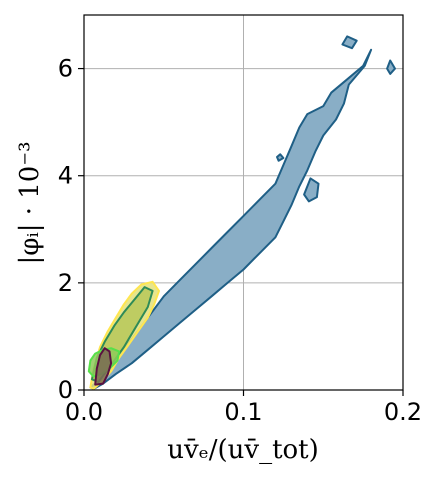  Describe the element at coordinates (65, 390) in the screenshot. I see `y-tick-label: 0` at that location.